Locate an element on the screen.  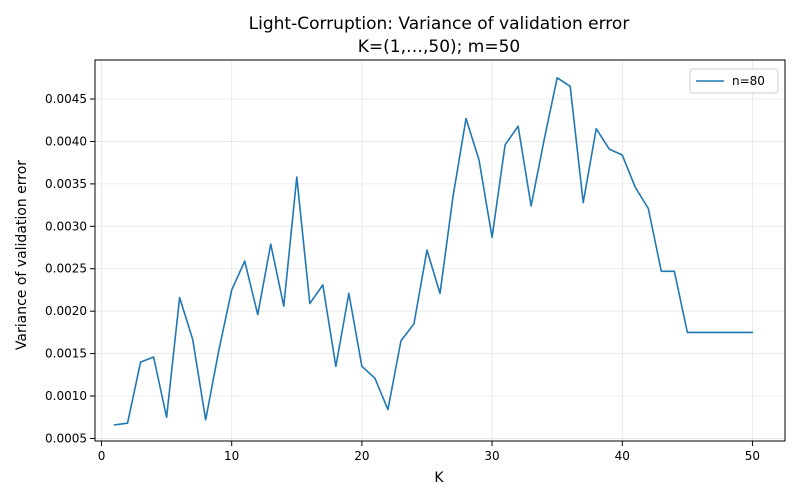
chart-subtitle: K=(1,…,50); m=50 is located at coordinates (439, 47).